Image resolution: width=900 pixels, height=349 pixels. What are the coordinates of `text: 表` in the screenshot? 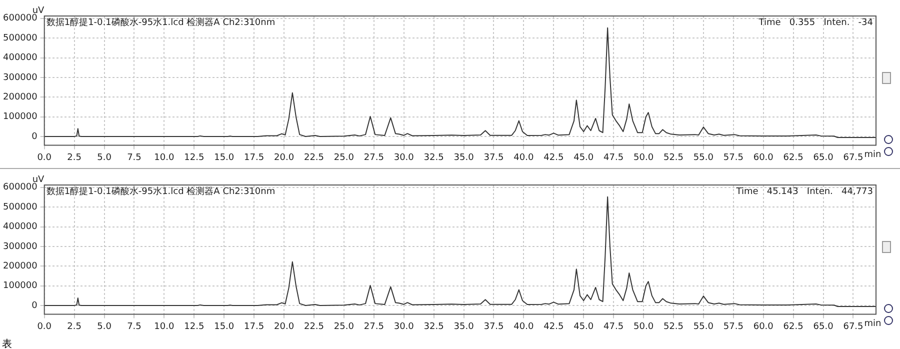 It's located at (7, 343).